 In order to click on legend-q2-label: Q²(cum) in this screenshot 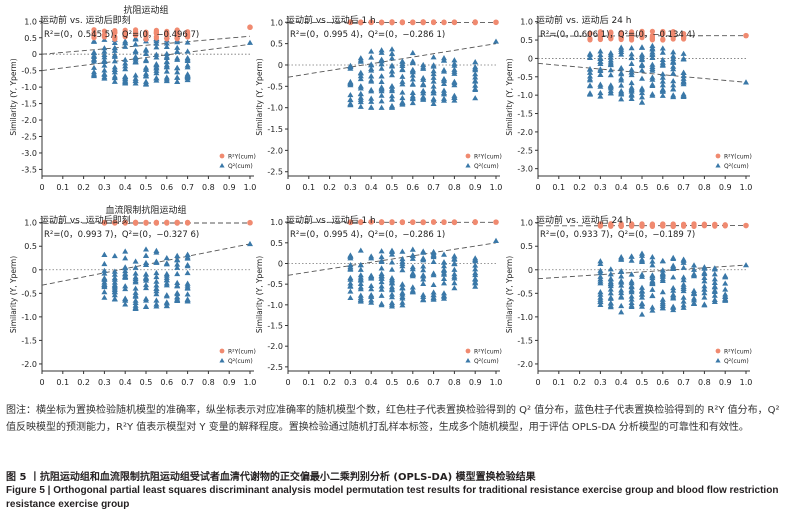, I will do `click(736, 166)`.